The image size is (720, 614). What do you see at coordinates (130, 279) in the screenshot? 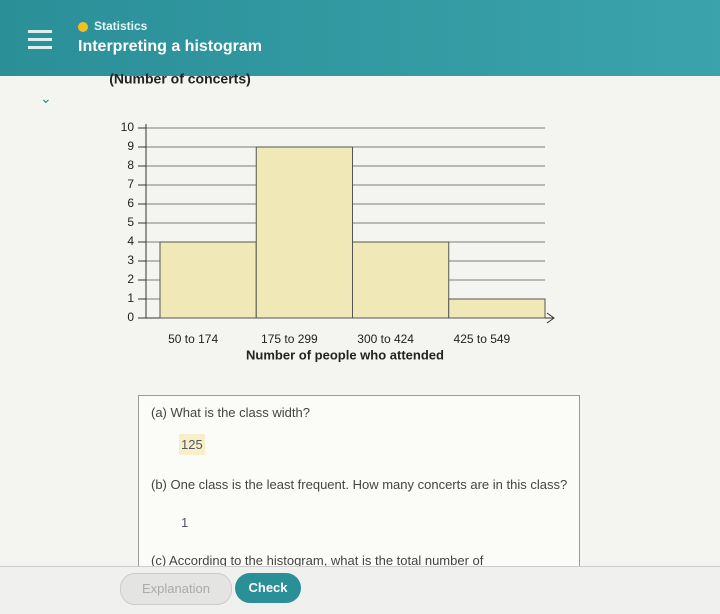
I see `y-tick-label: 2` at bounding box center [130, 279].